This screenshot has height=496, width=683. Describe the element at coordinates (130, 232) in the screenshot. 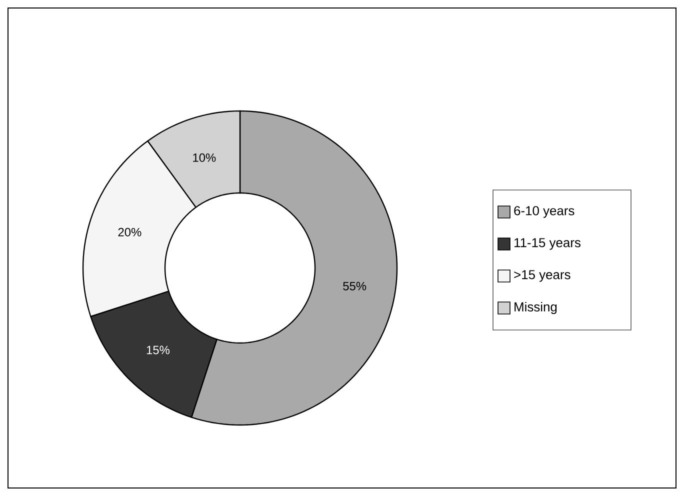

I see `data-label: 20%` at that location.